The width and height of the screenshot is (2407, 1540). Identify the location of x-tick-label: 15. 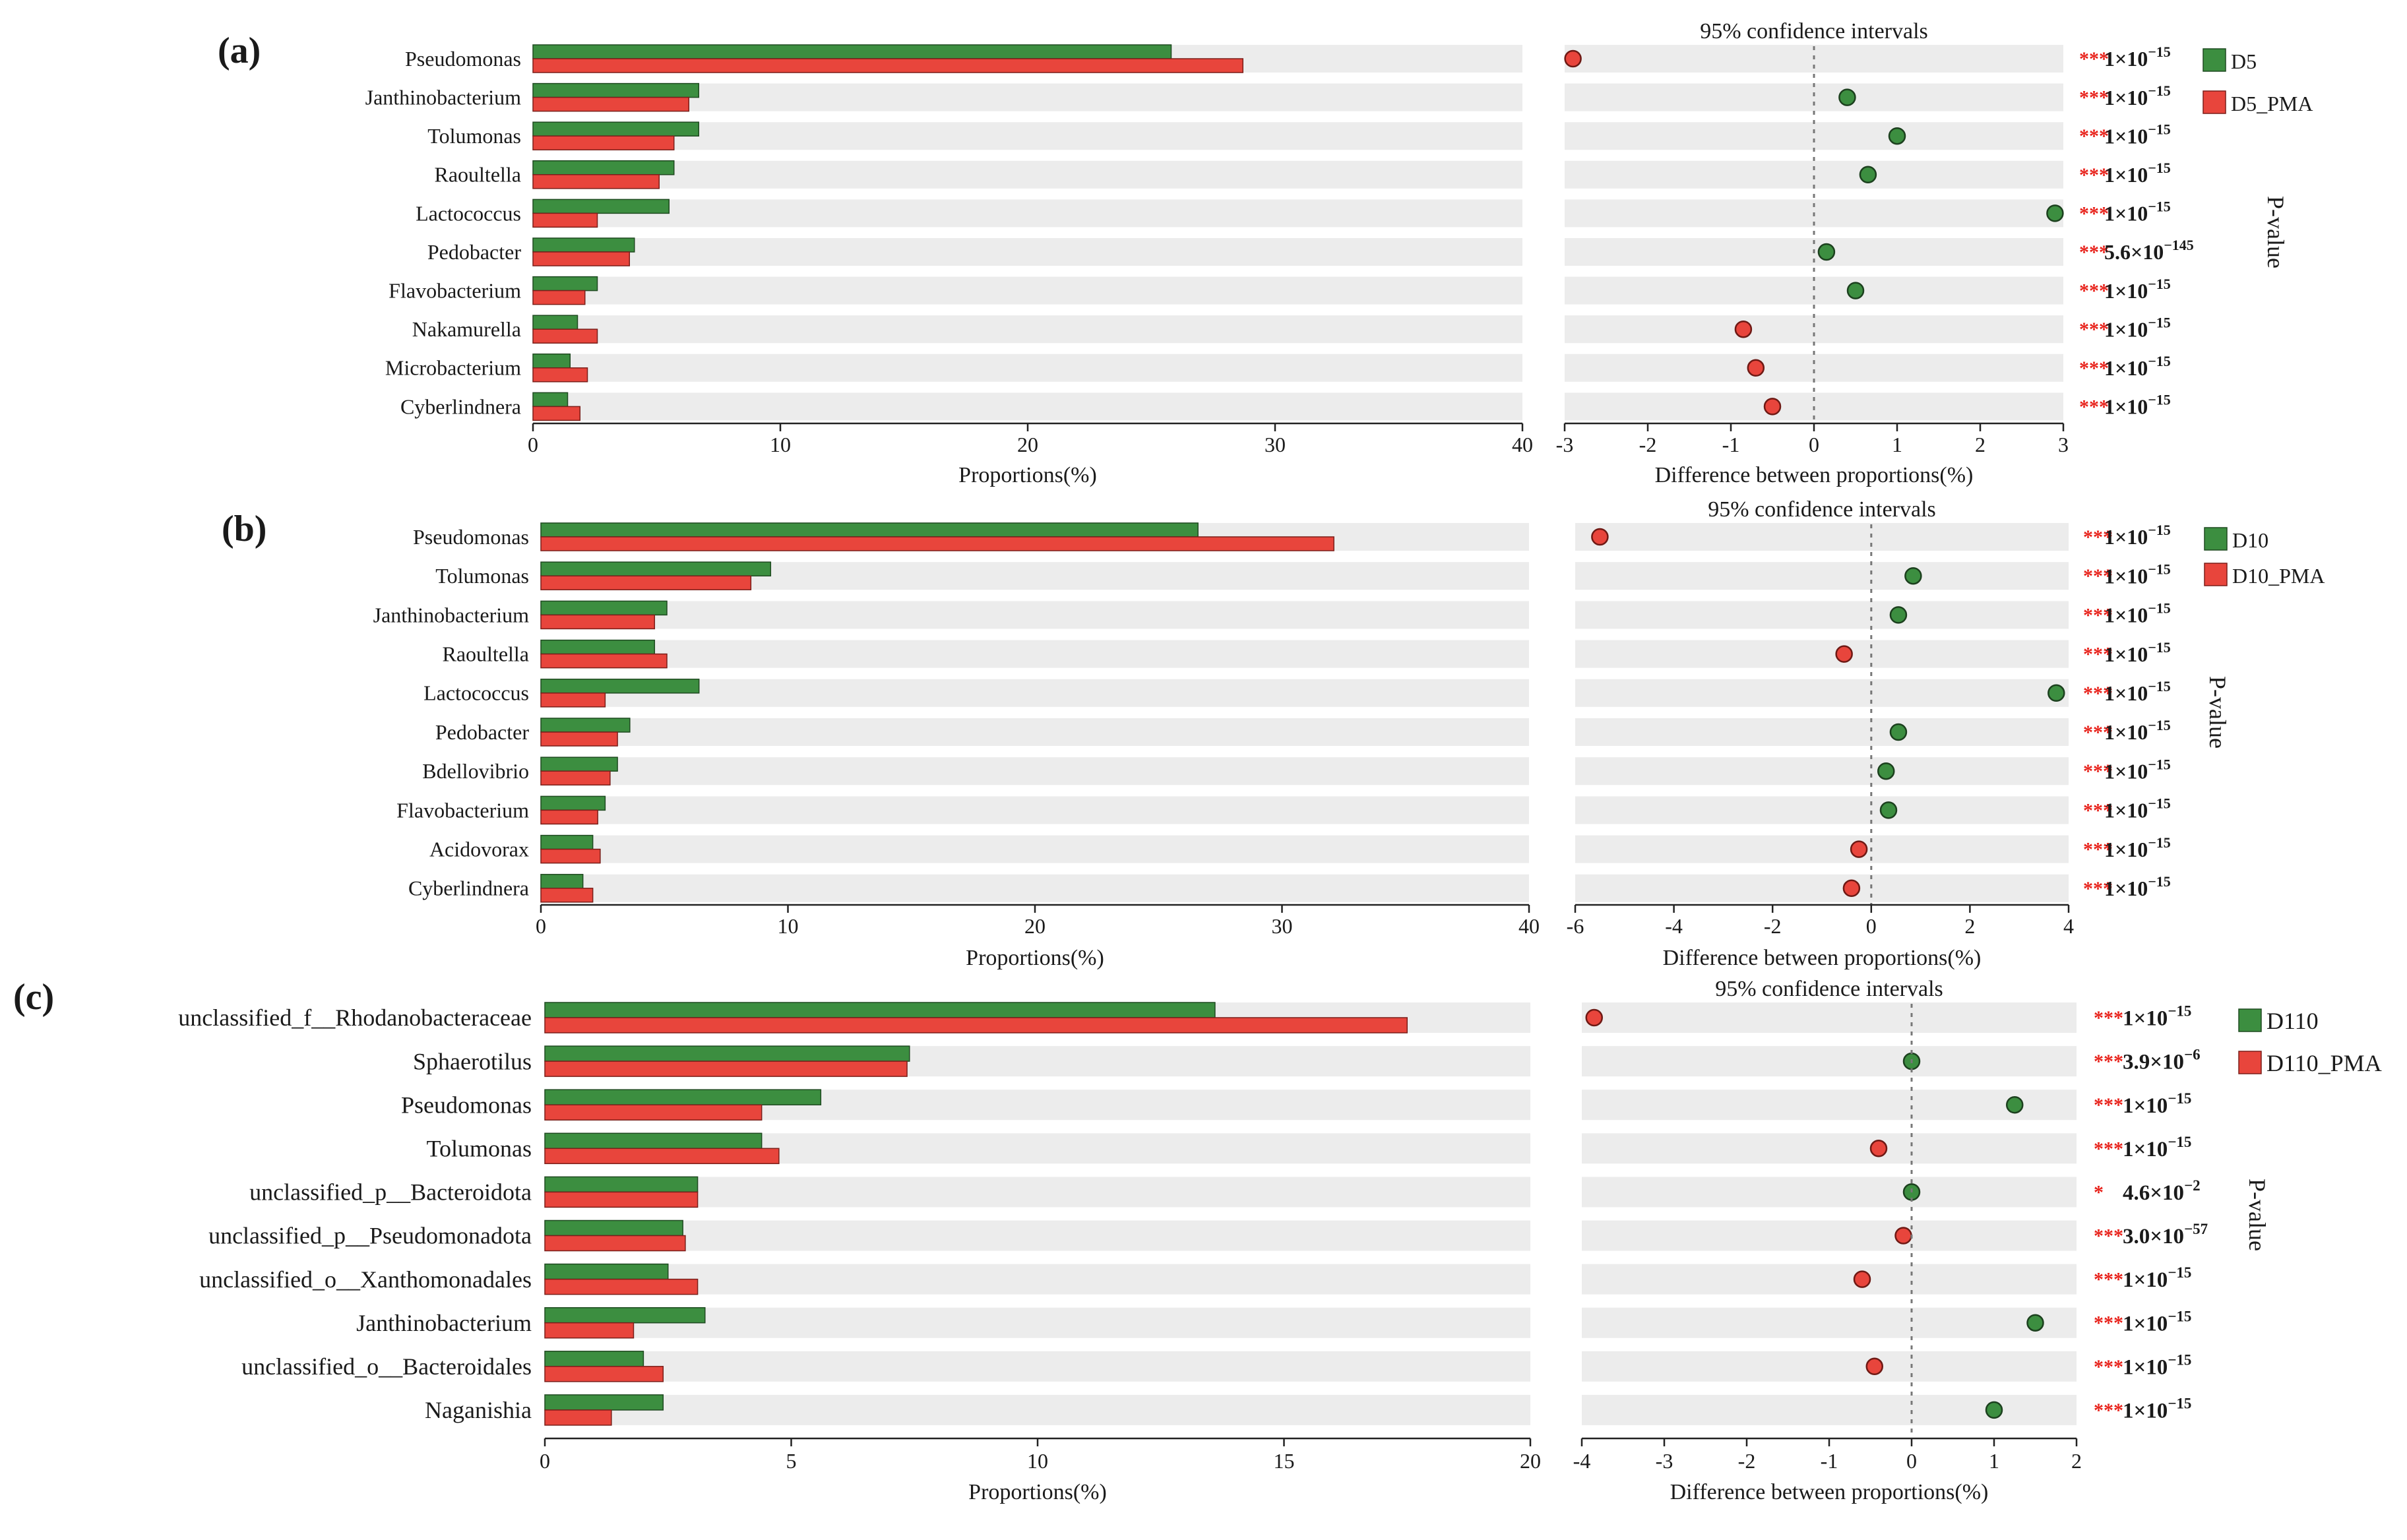
(1284, 1461).